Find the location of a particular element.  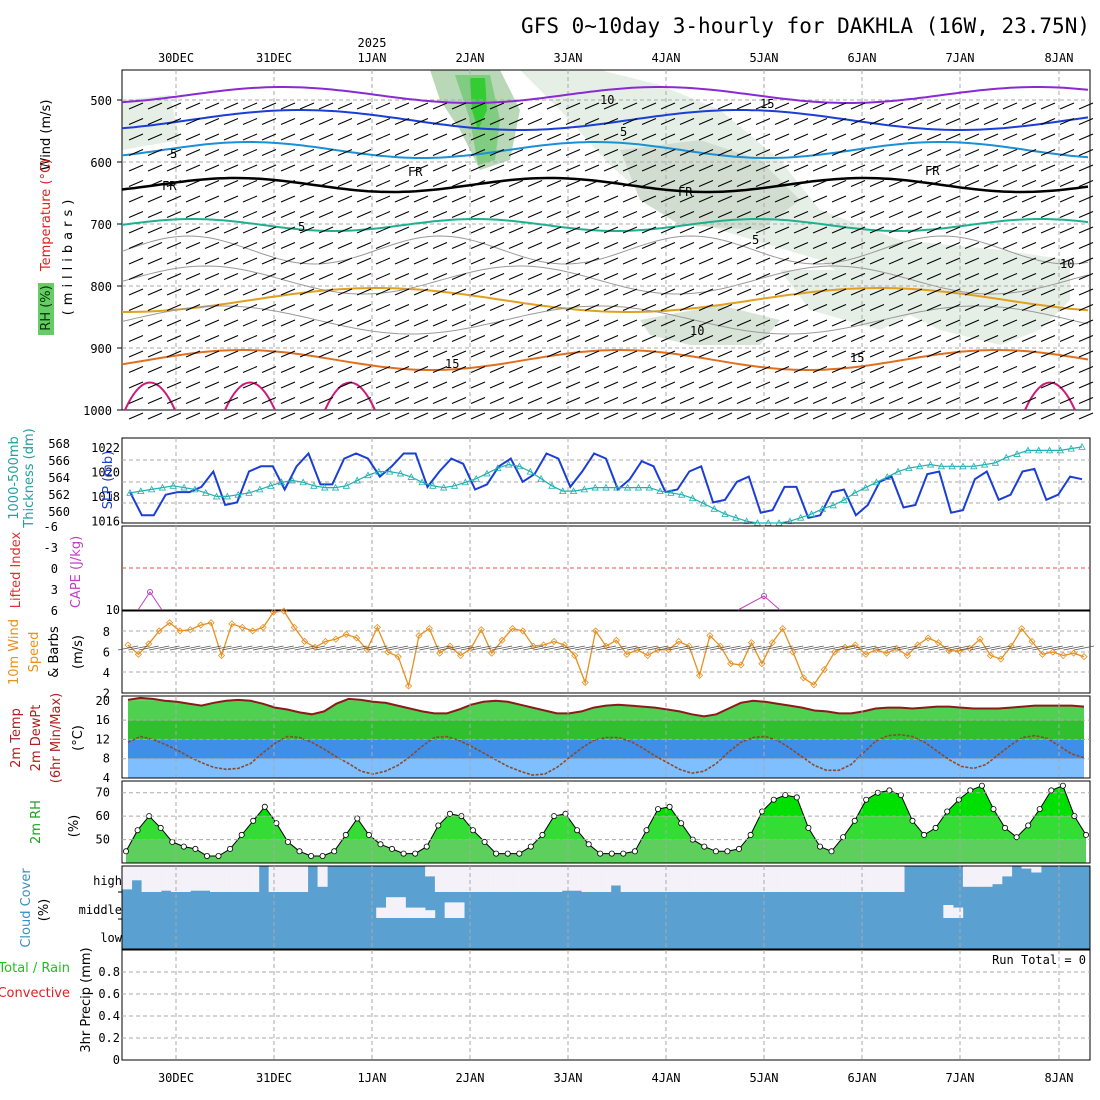

thickness-line is located at coordinates (606, 485).